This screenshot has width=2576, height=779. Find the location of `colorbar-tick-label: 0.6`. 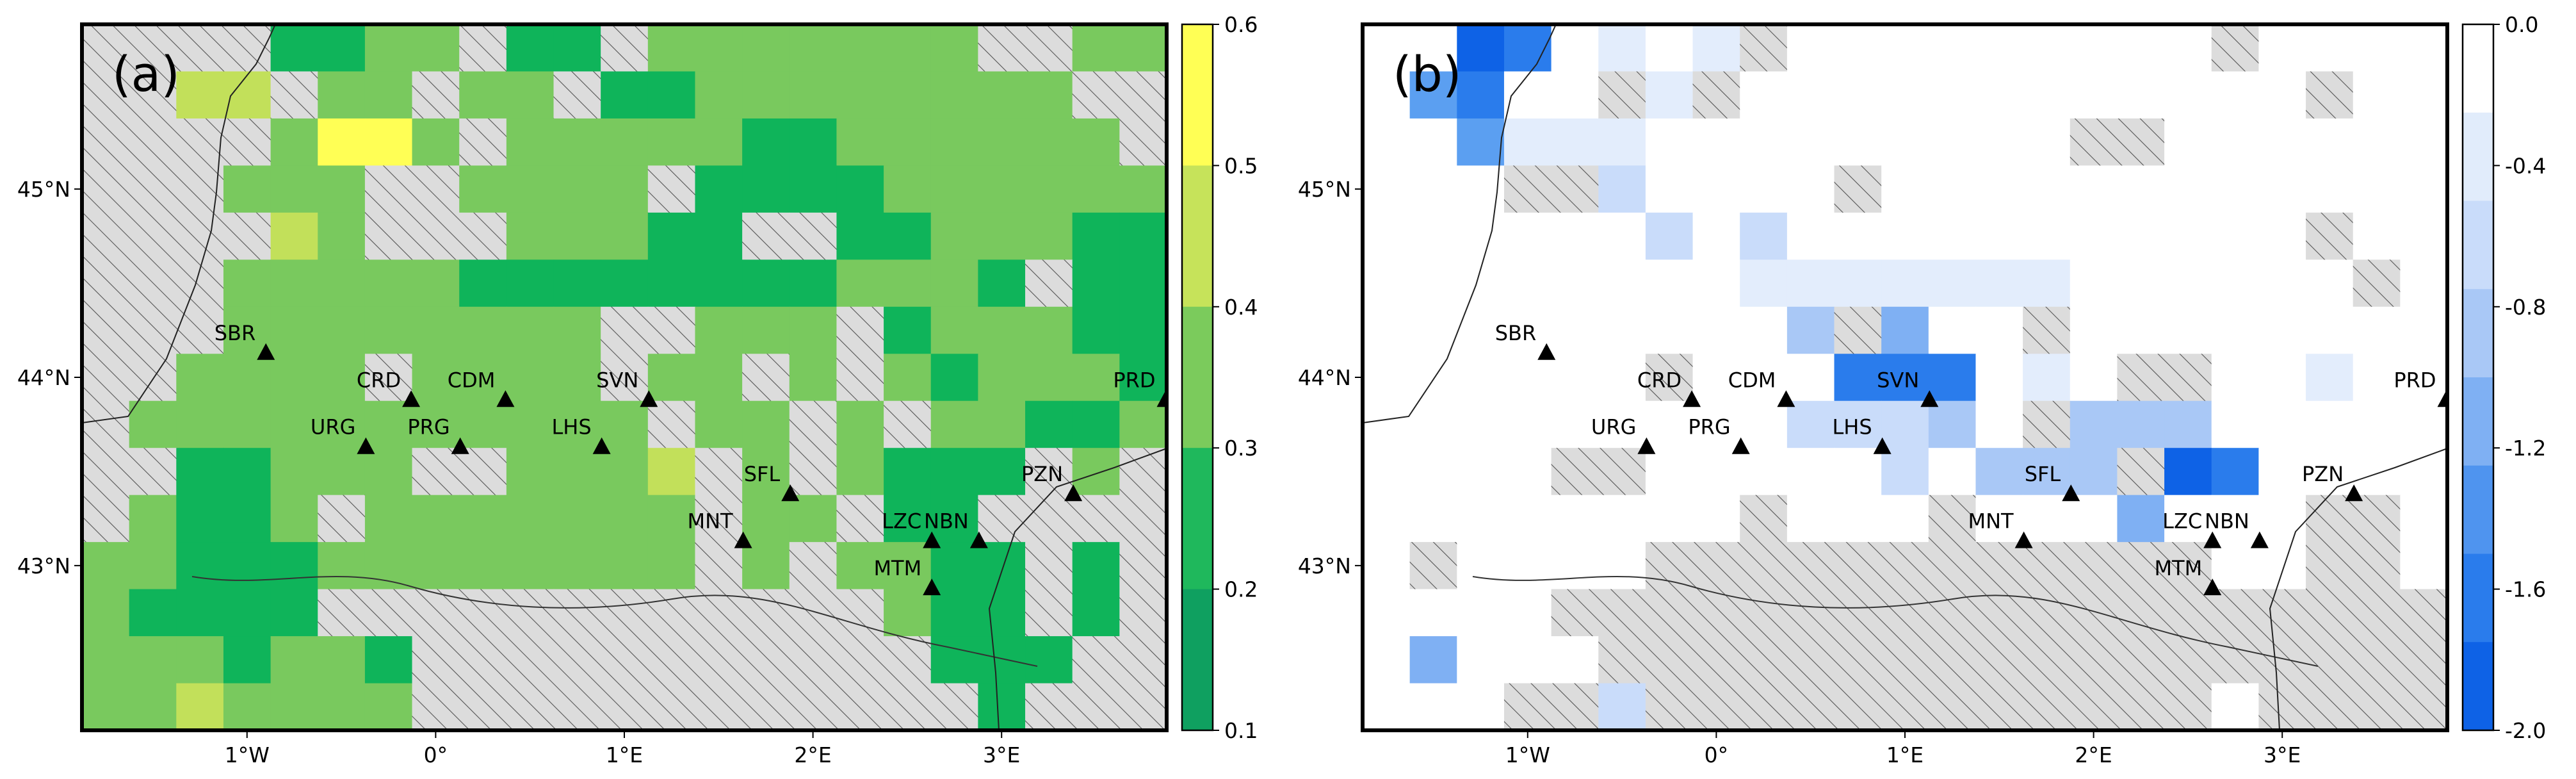

colorbar-tick-label: 0.6 is located at coordinates (1241, 24).